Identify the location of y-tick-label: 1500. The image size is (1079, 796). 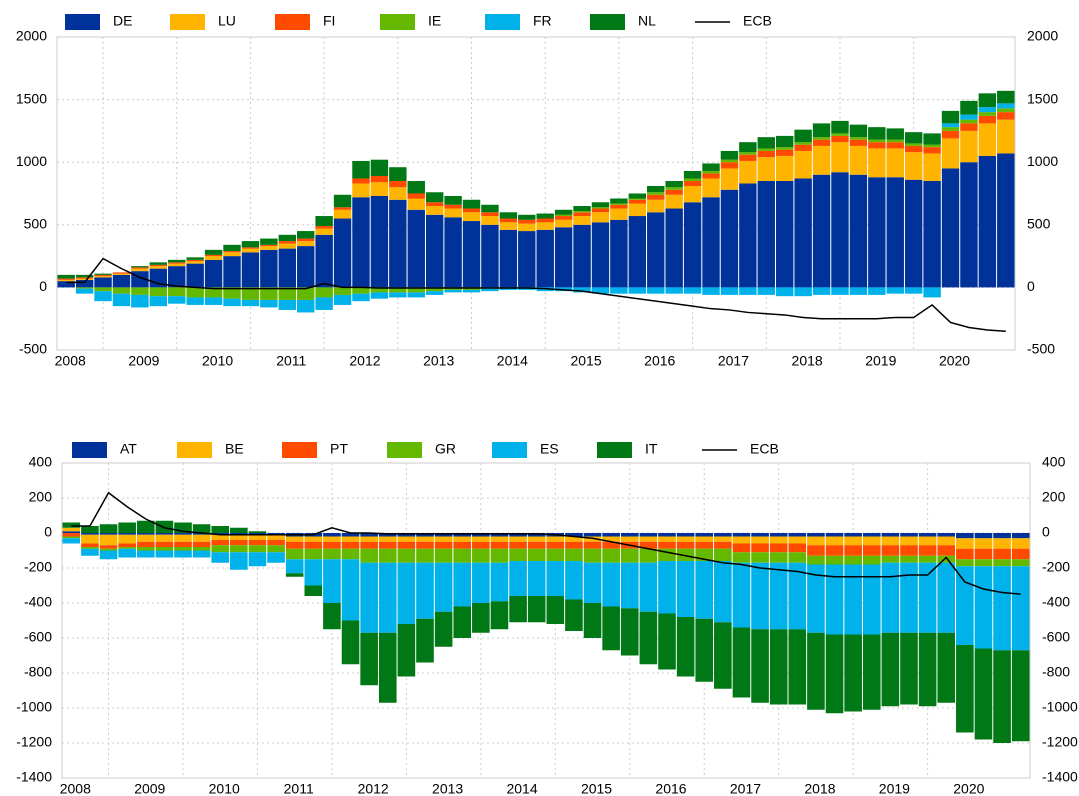
(31, 98).